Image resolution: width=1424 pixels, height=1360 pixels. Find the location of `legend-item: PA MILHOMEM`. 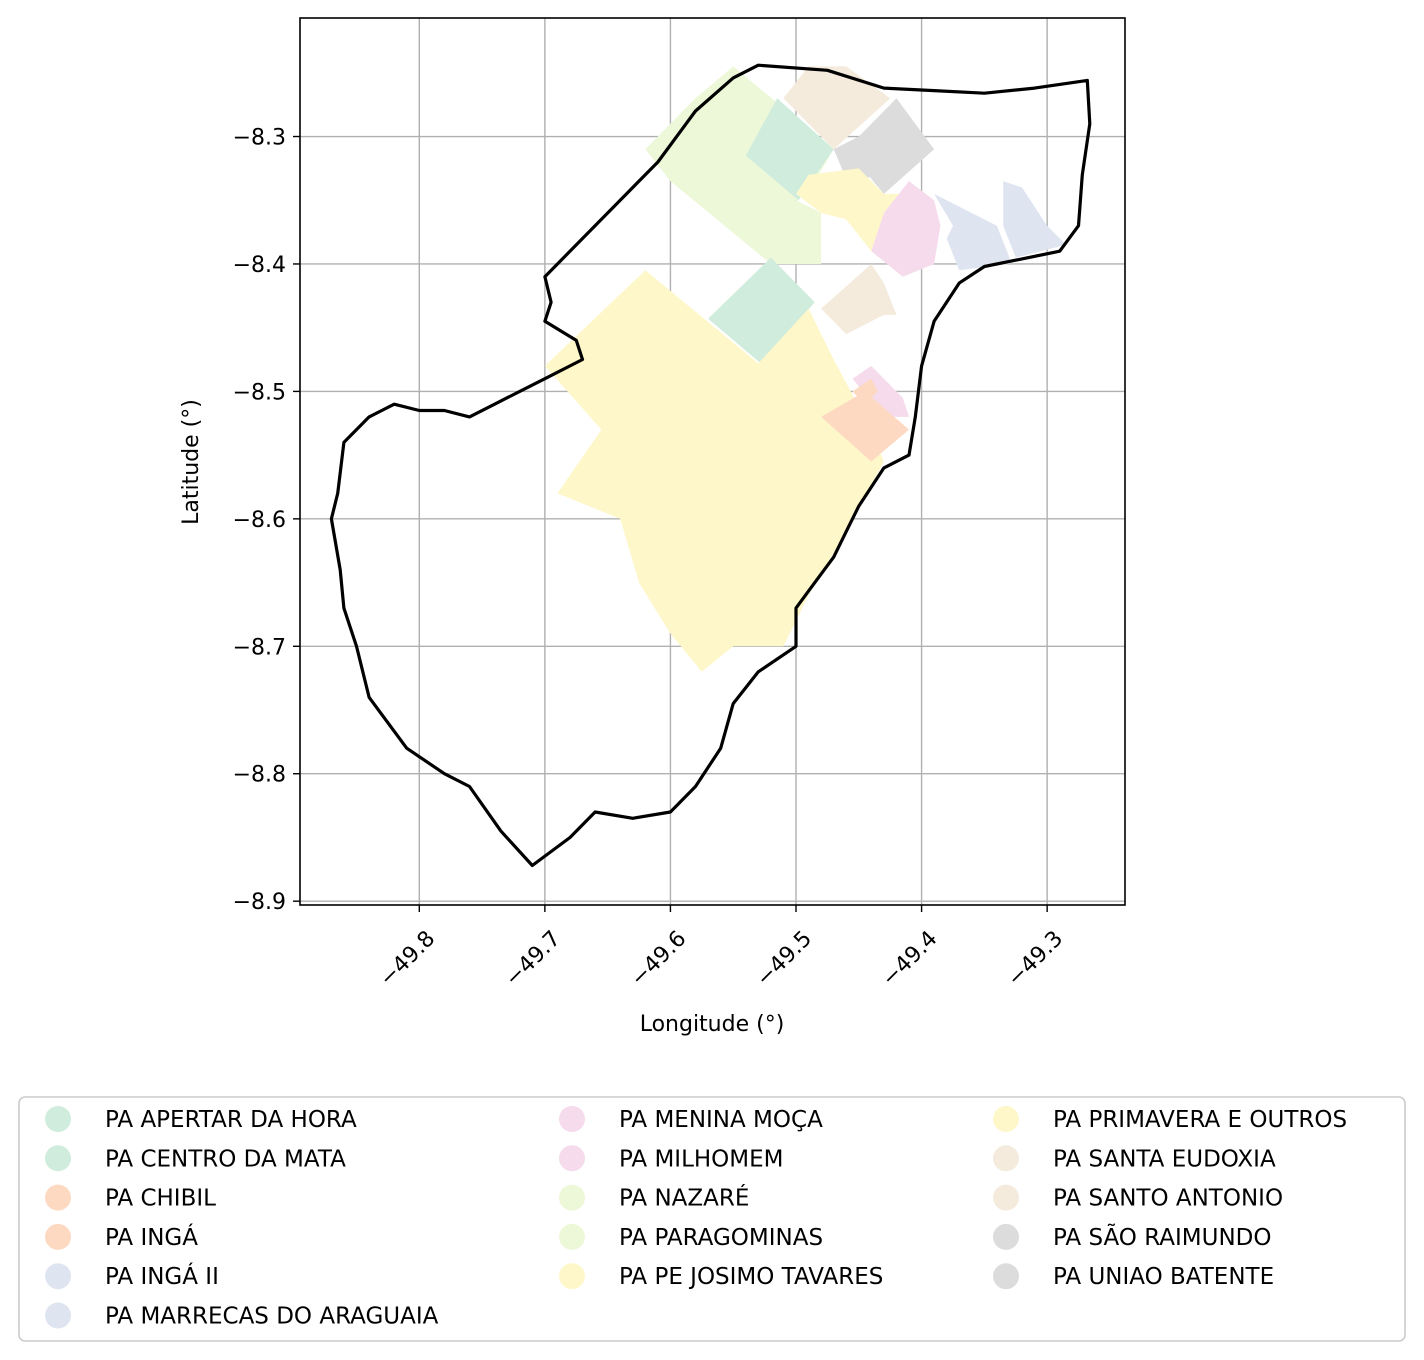

legend-item: PA MILHOMEM is located at coordinates (671, 1158).